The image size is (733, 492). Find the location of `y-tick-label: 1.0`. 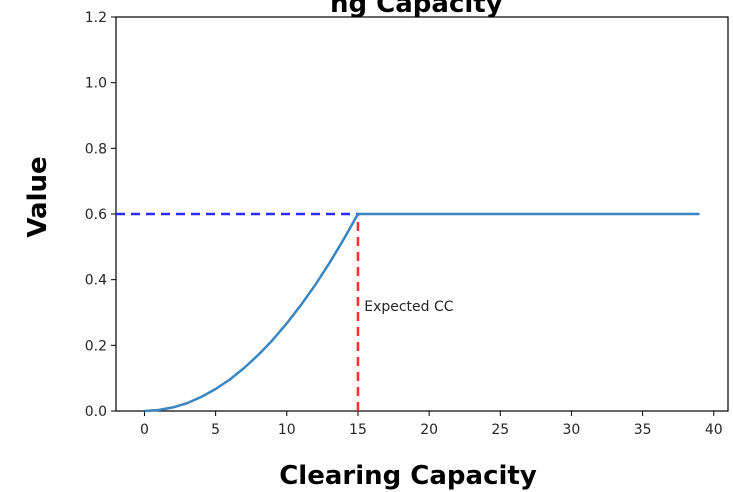

y-tick-label: 1.0 is located at coordinates (96, 84).